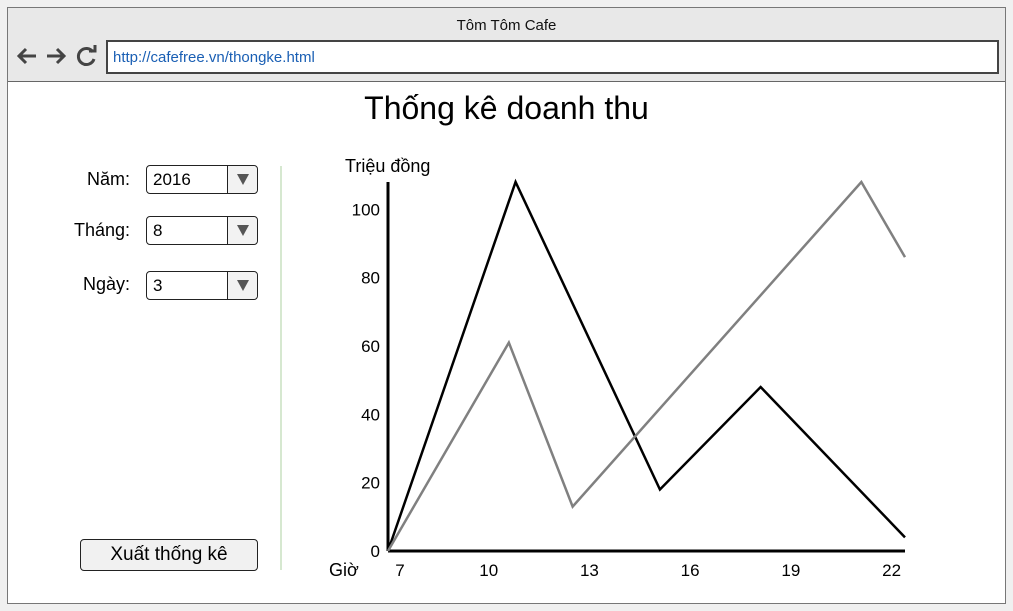  What do you see at coordinates (370, 278) in the screenshot?
I see `y-tick-label: 80` at bounding box center [370, 278].